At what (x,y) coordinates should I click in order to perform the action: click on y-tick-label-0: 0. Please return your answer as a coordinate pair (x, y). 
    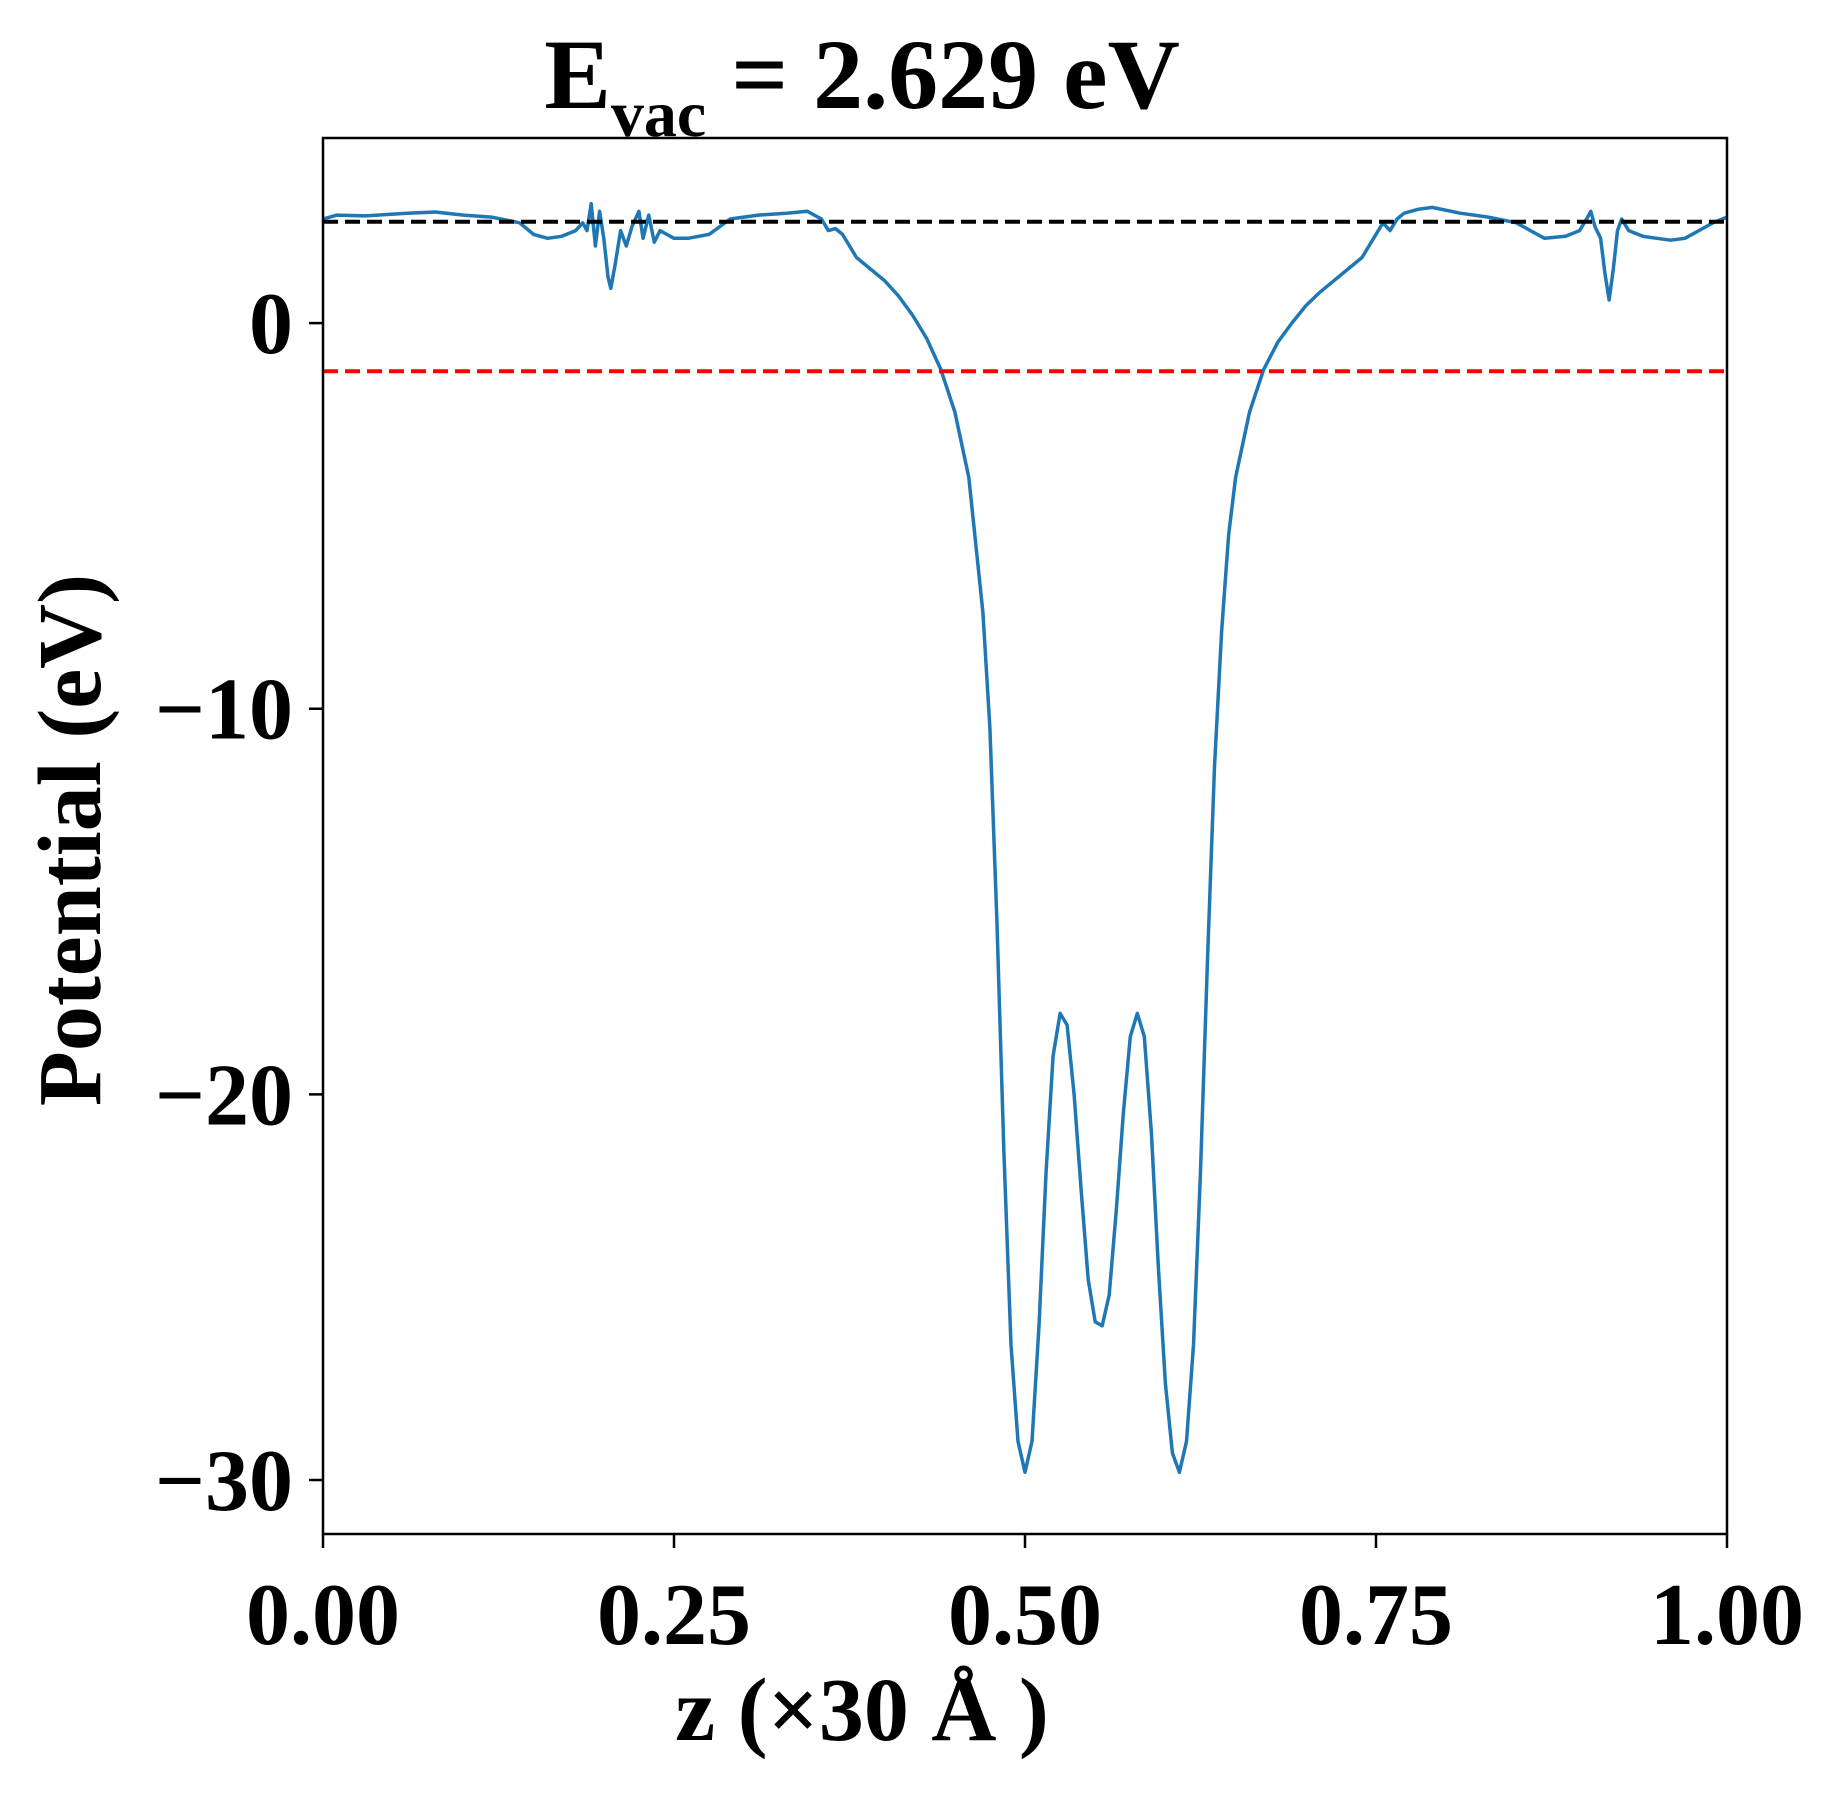
    Looking at the image, I should click on (271, 324).